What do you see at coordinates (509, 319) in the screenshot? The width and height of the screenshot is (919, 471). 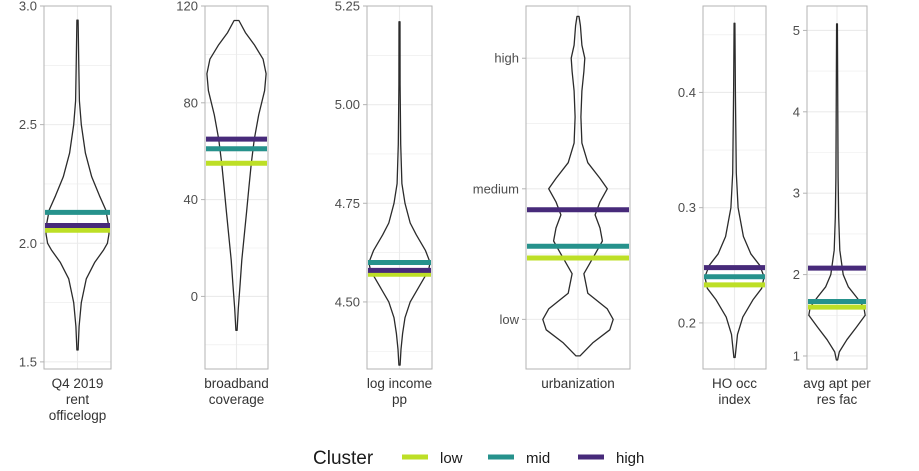 I see `y-tick-label: low` at bounding box center [509, 319].